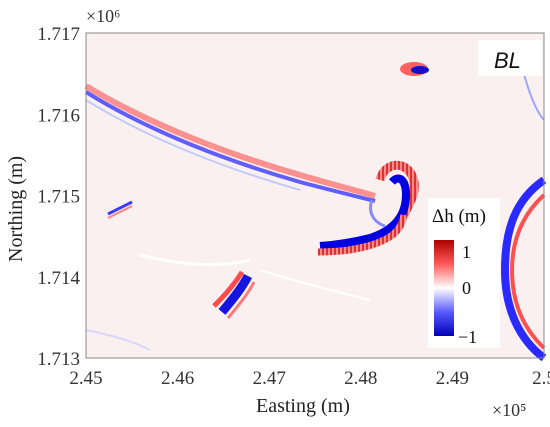  I want to click on x-axis-multiplier: ×10⁵, so click(509, 410).